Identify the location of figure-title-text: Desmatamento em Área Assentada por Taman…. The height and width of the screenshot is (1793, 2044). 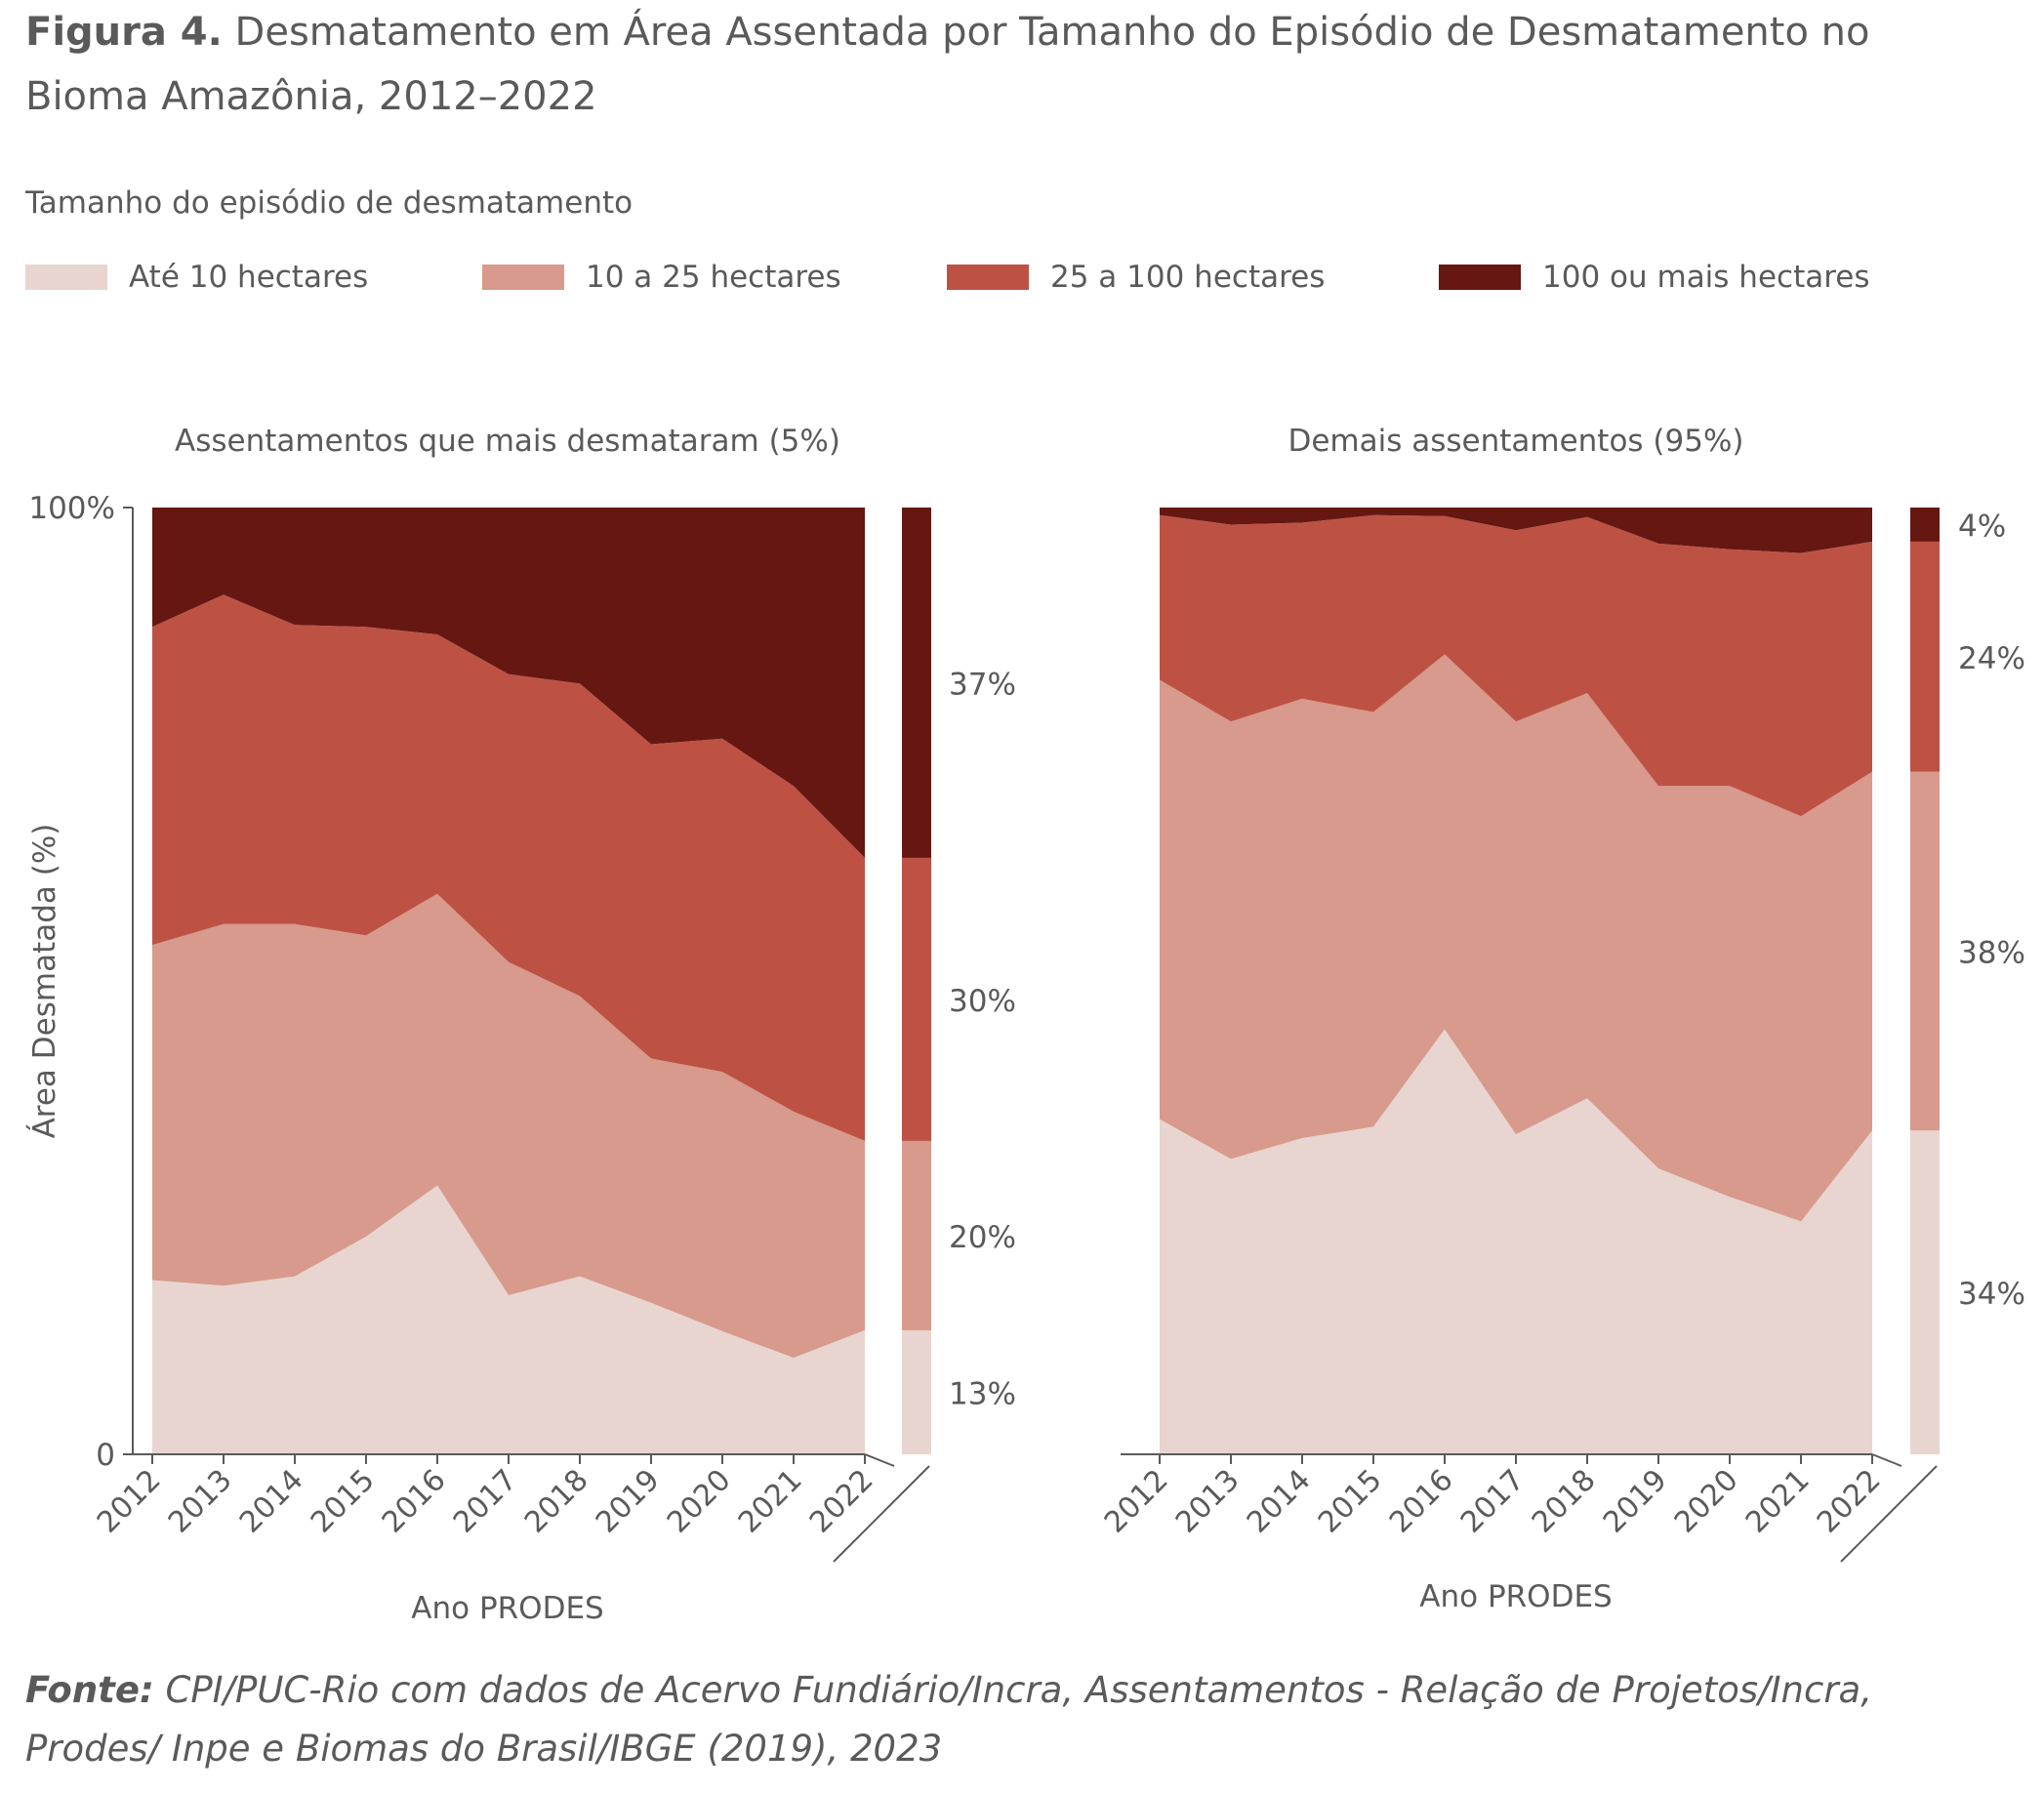
(947, 64).